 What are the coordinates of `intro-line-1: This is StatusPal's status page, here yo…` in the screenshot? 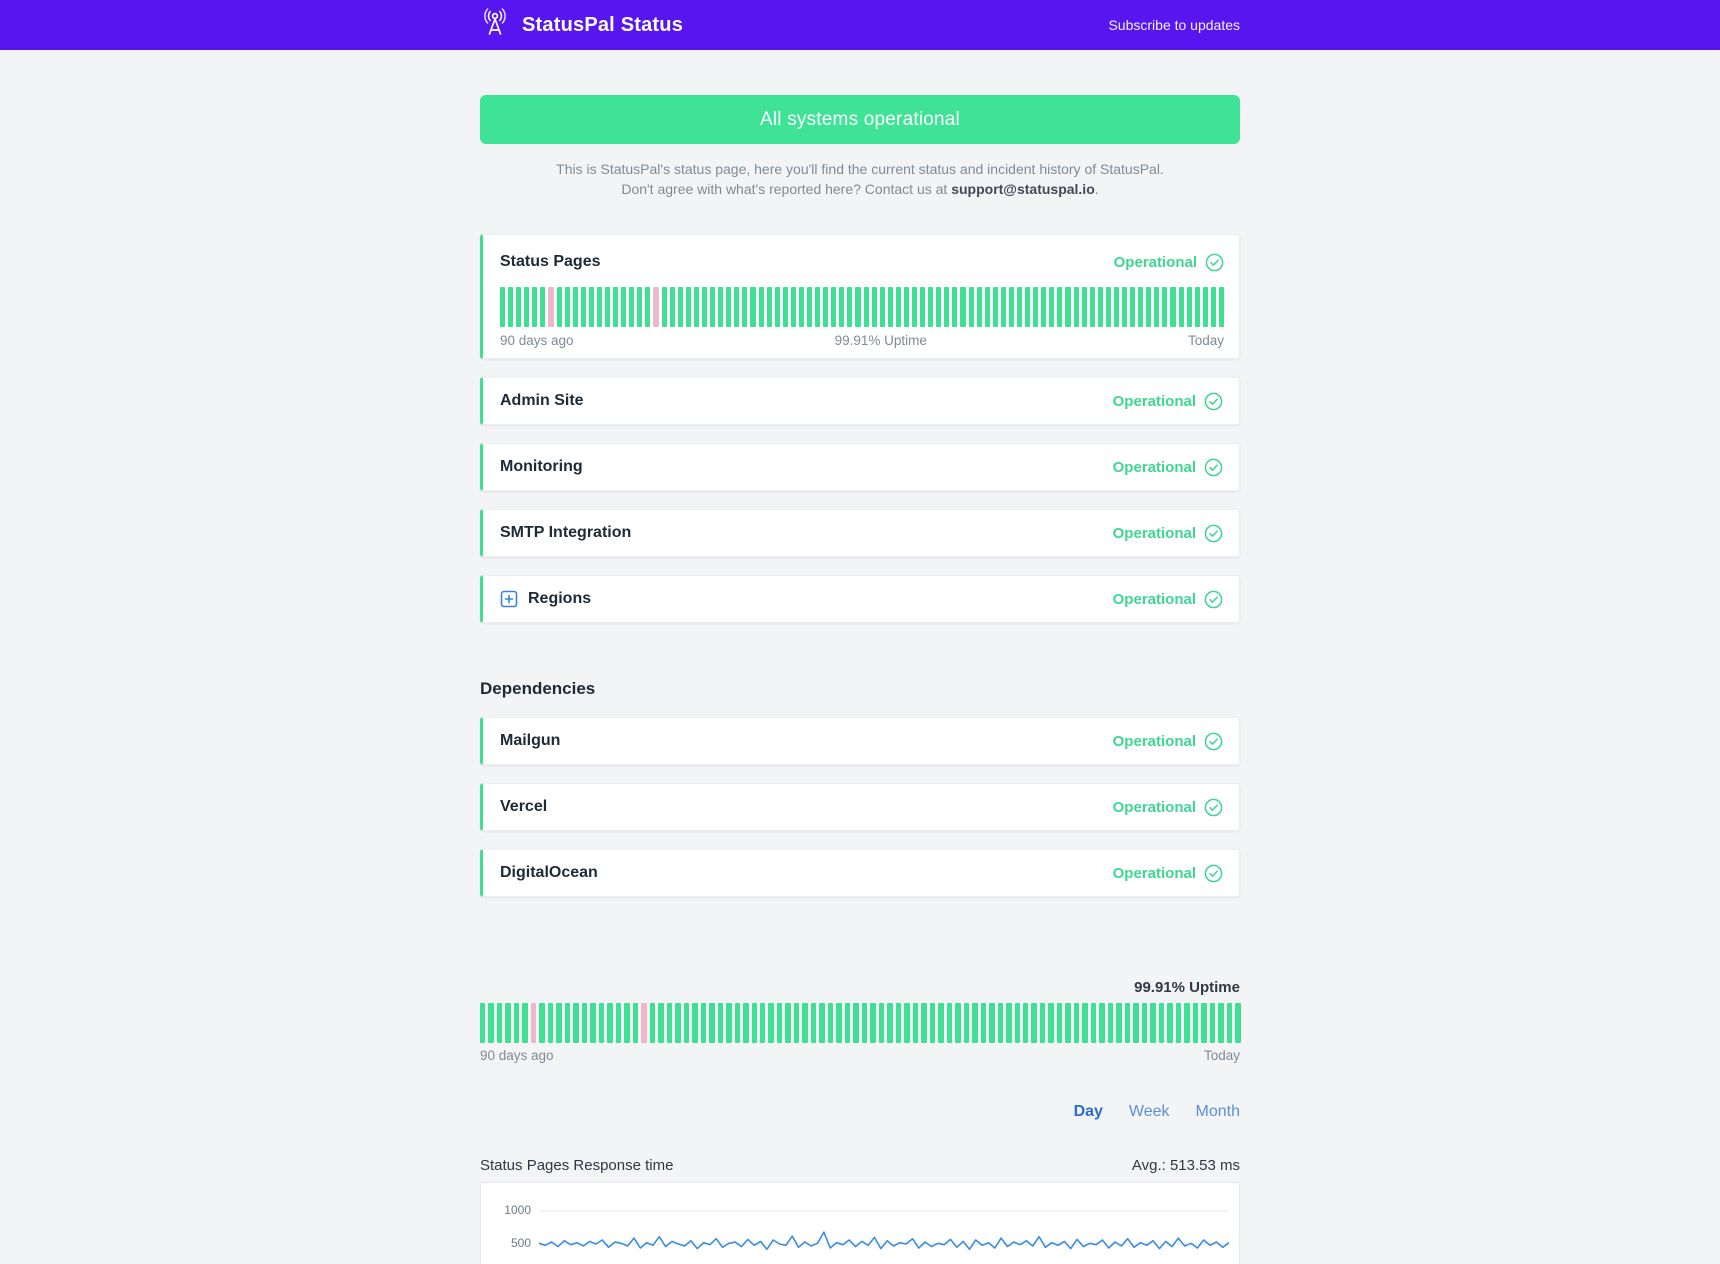 It's located at (860, 169).